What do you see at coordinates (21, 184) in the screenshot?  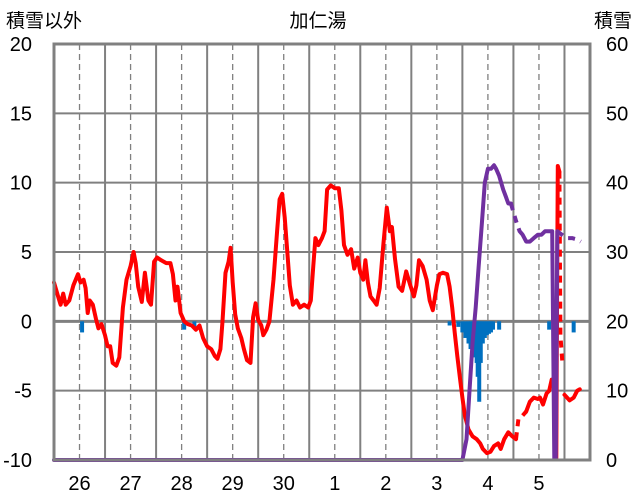 I see `left-y-tick-label: 10` at bounding box center [21, 184].